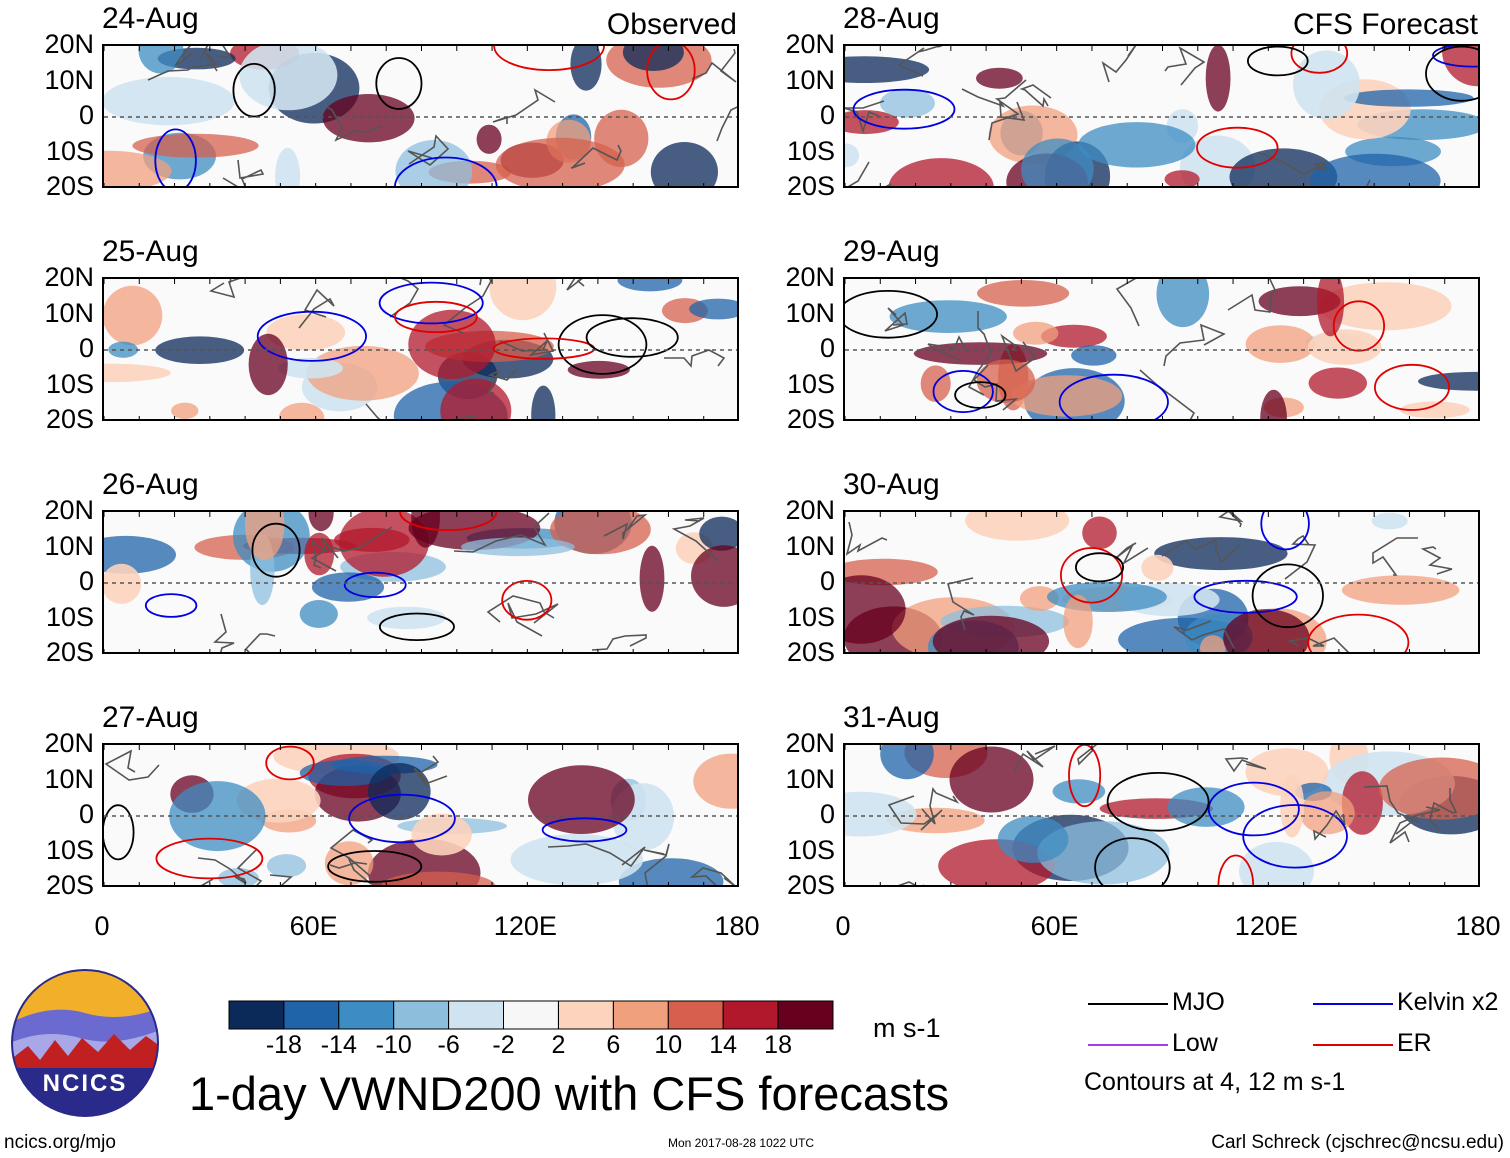 The image size is (1510, 1158). I want to click on legend-swatch, so click(1353, 1045).